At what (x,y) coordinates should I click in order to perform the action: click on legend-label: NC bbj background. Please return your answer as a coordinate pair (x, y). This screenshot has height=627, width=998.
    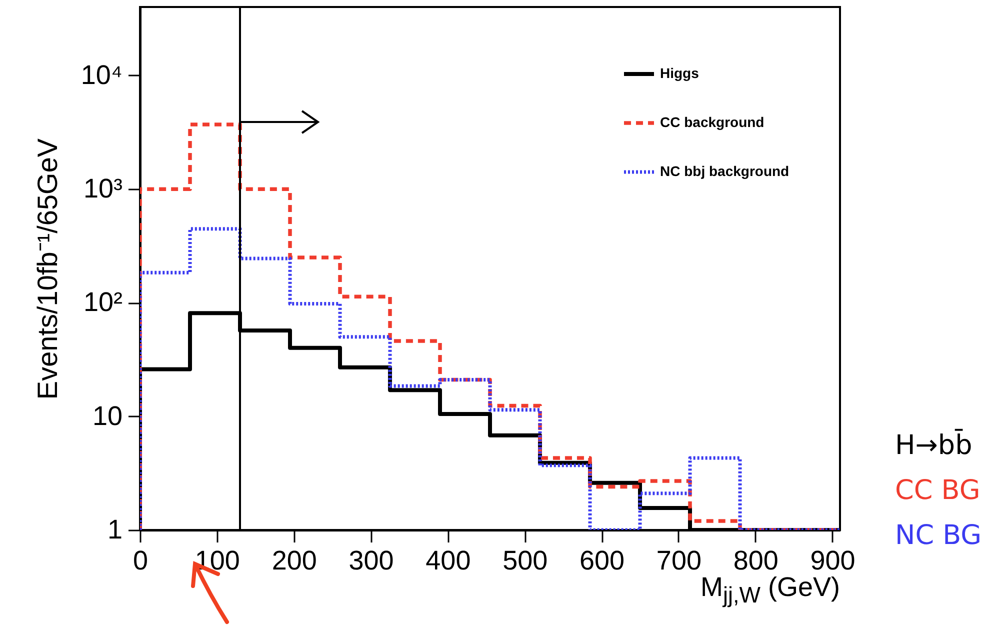
    Looking at the image, I should click on (725, 171).